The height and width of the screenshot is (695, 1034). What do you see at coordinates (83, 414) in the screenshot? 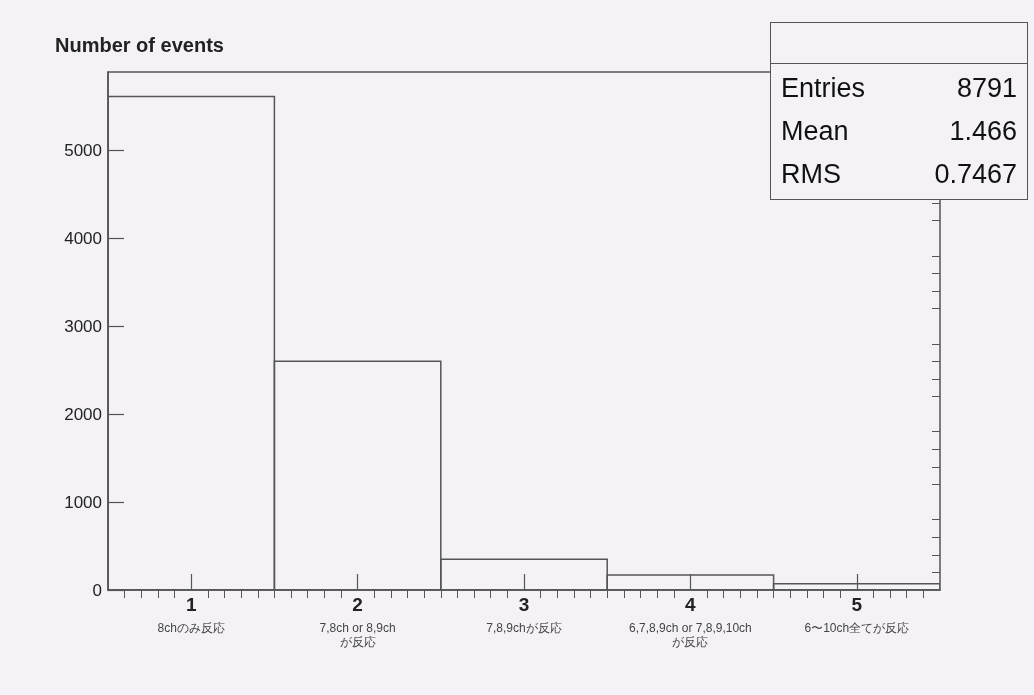
I see `y-tick-label: 2000` at bounding box center [83, 414].